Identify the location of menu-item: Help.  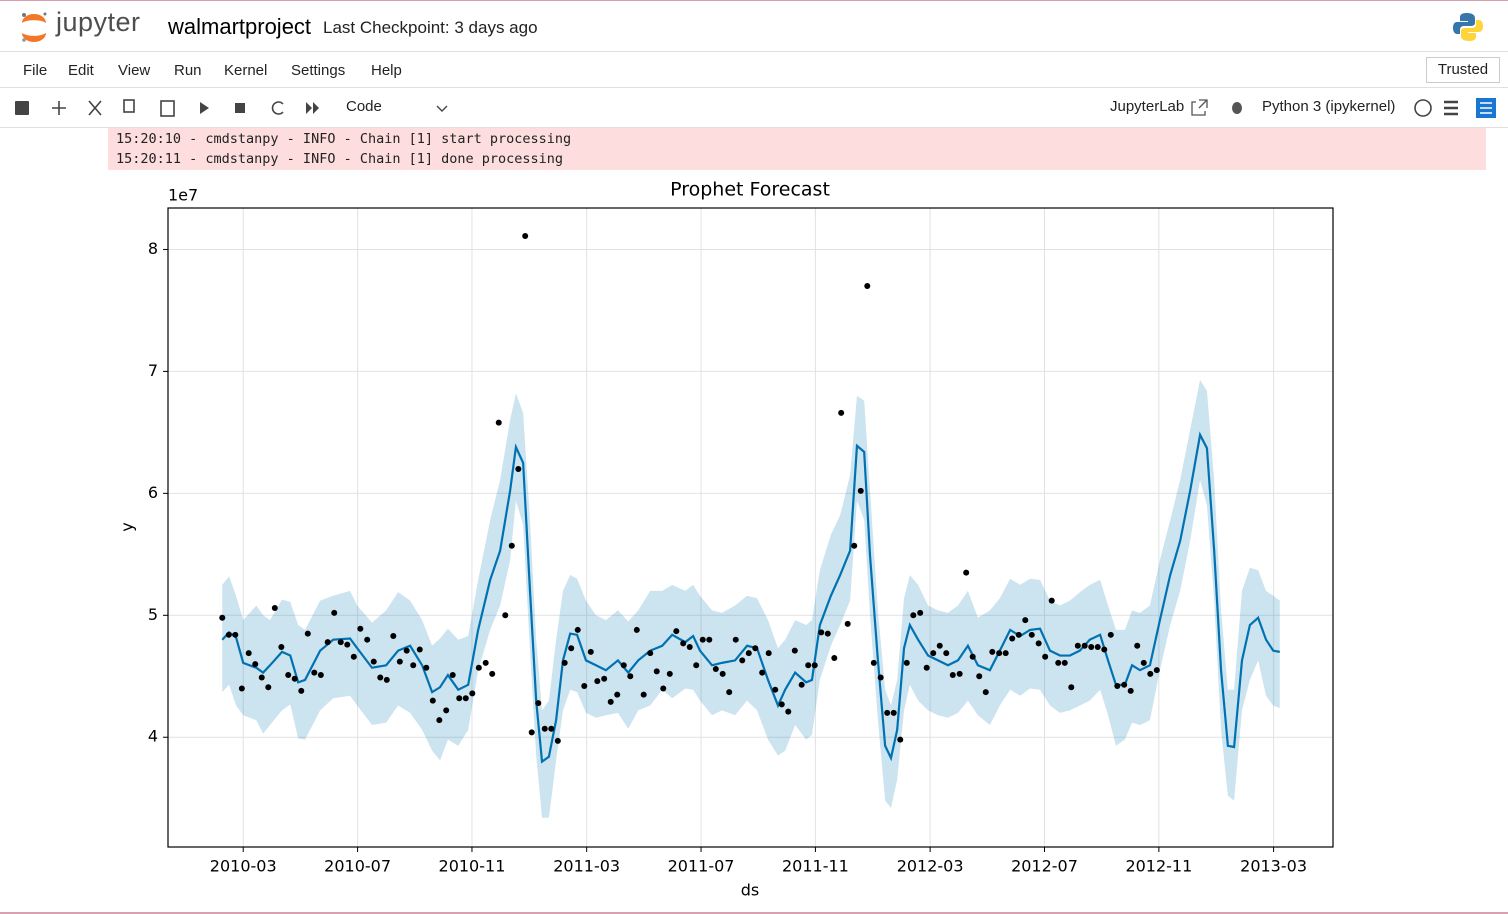
(386, 70).